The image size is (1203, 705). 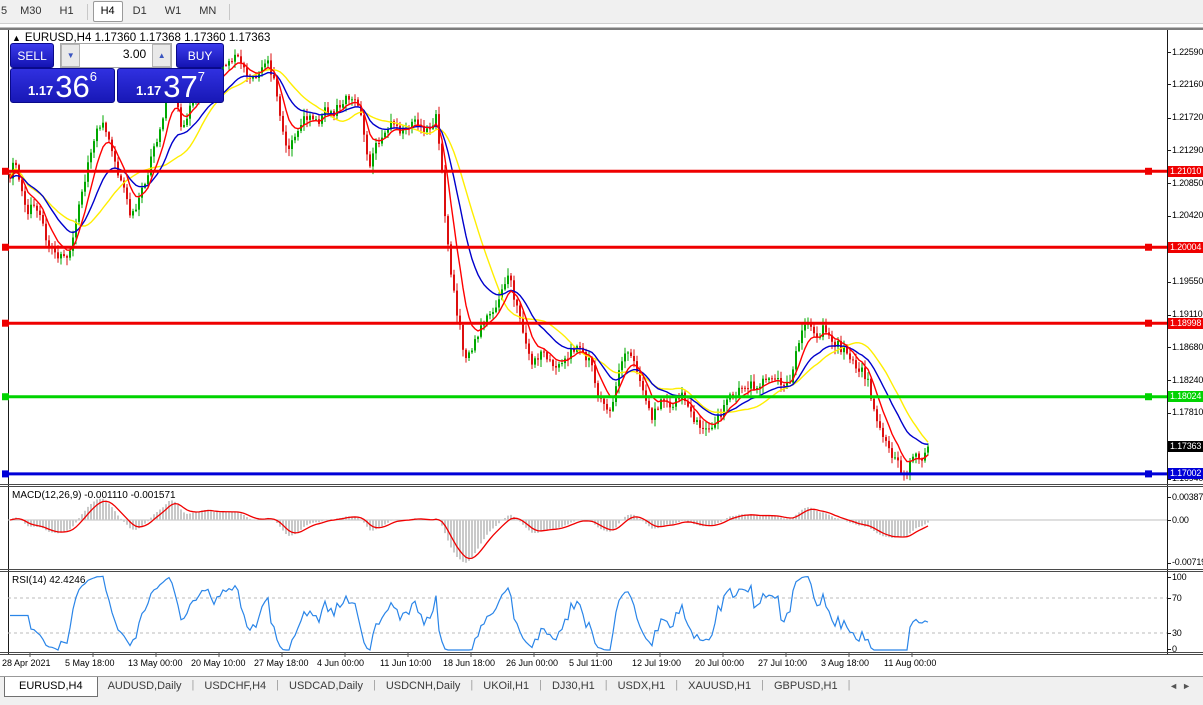 I want to click on chart-tab-ukoil-h1: UKOil,H1, so click(x=506, y=686).